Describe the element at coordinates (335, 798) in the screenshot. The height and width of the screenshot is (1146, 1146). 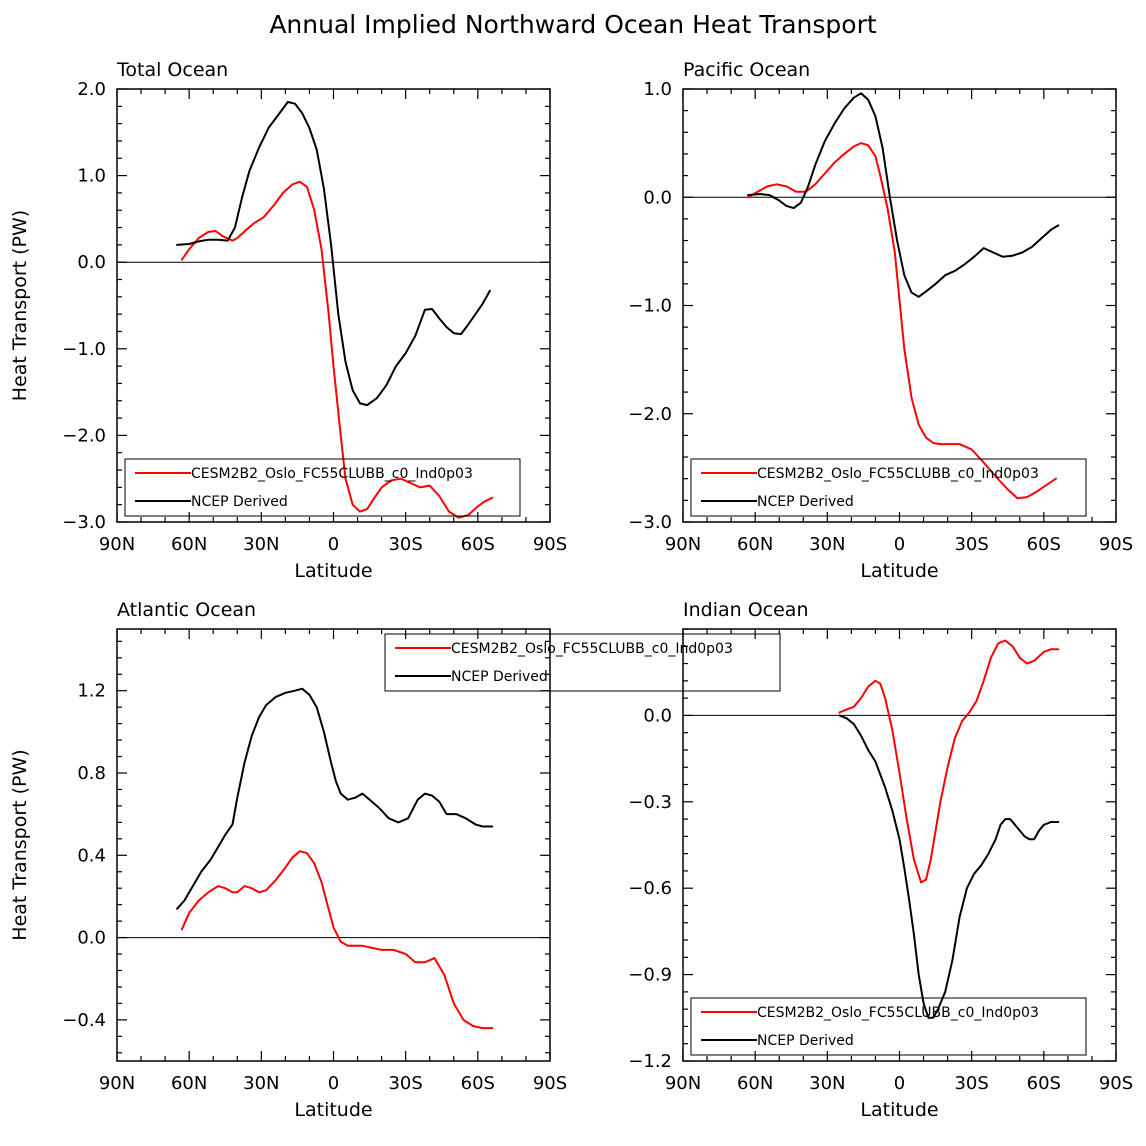
I see `atlantic-ocean-series-ncep-line` at that location.